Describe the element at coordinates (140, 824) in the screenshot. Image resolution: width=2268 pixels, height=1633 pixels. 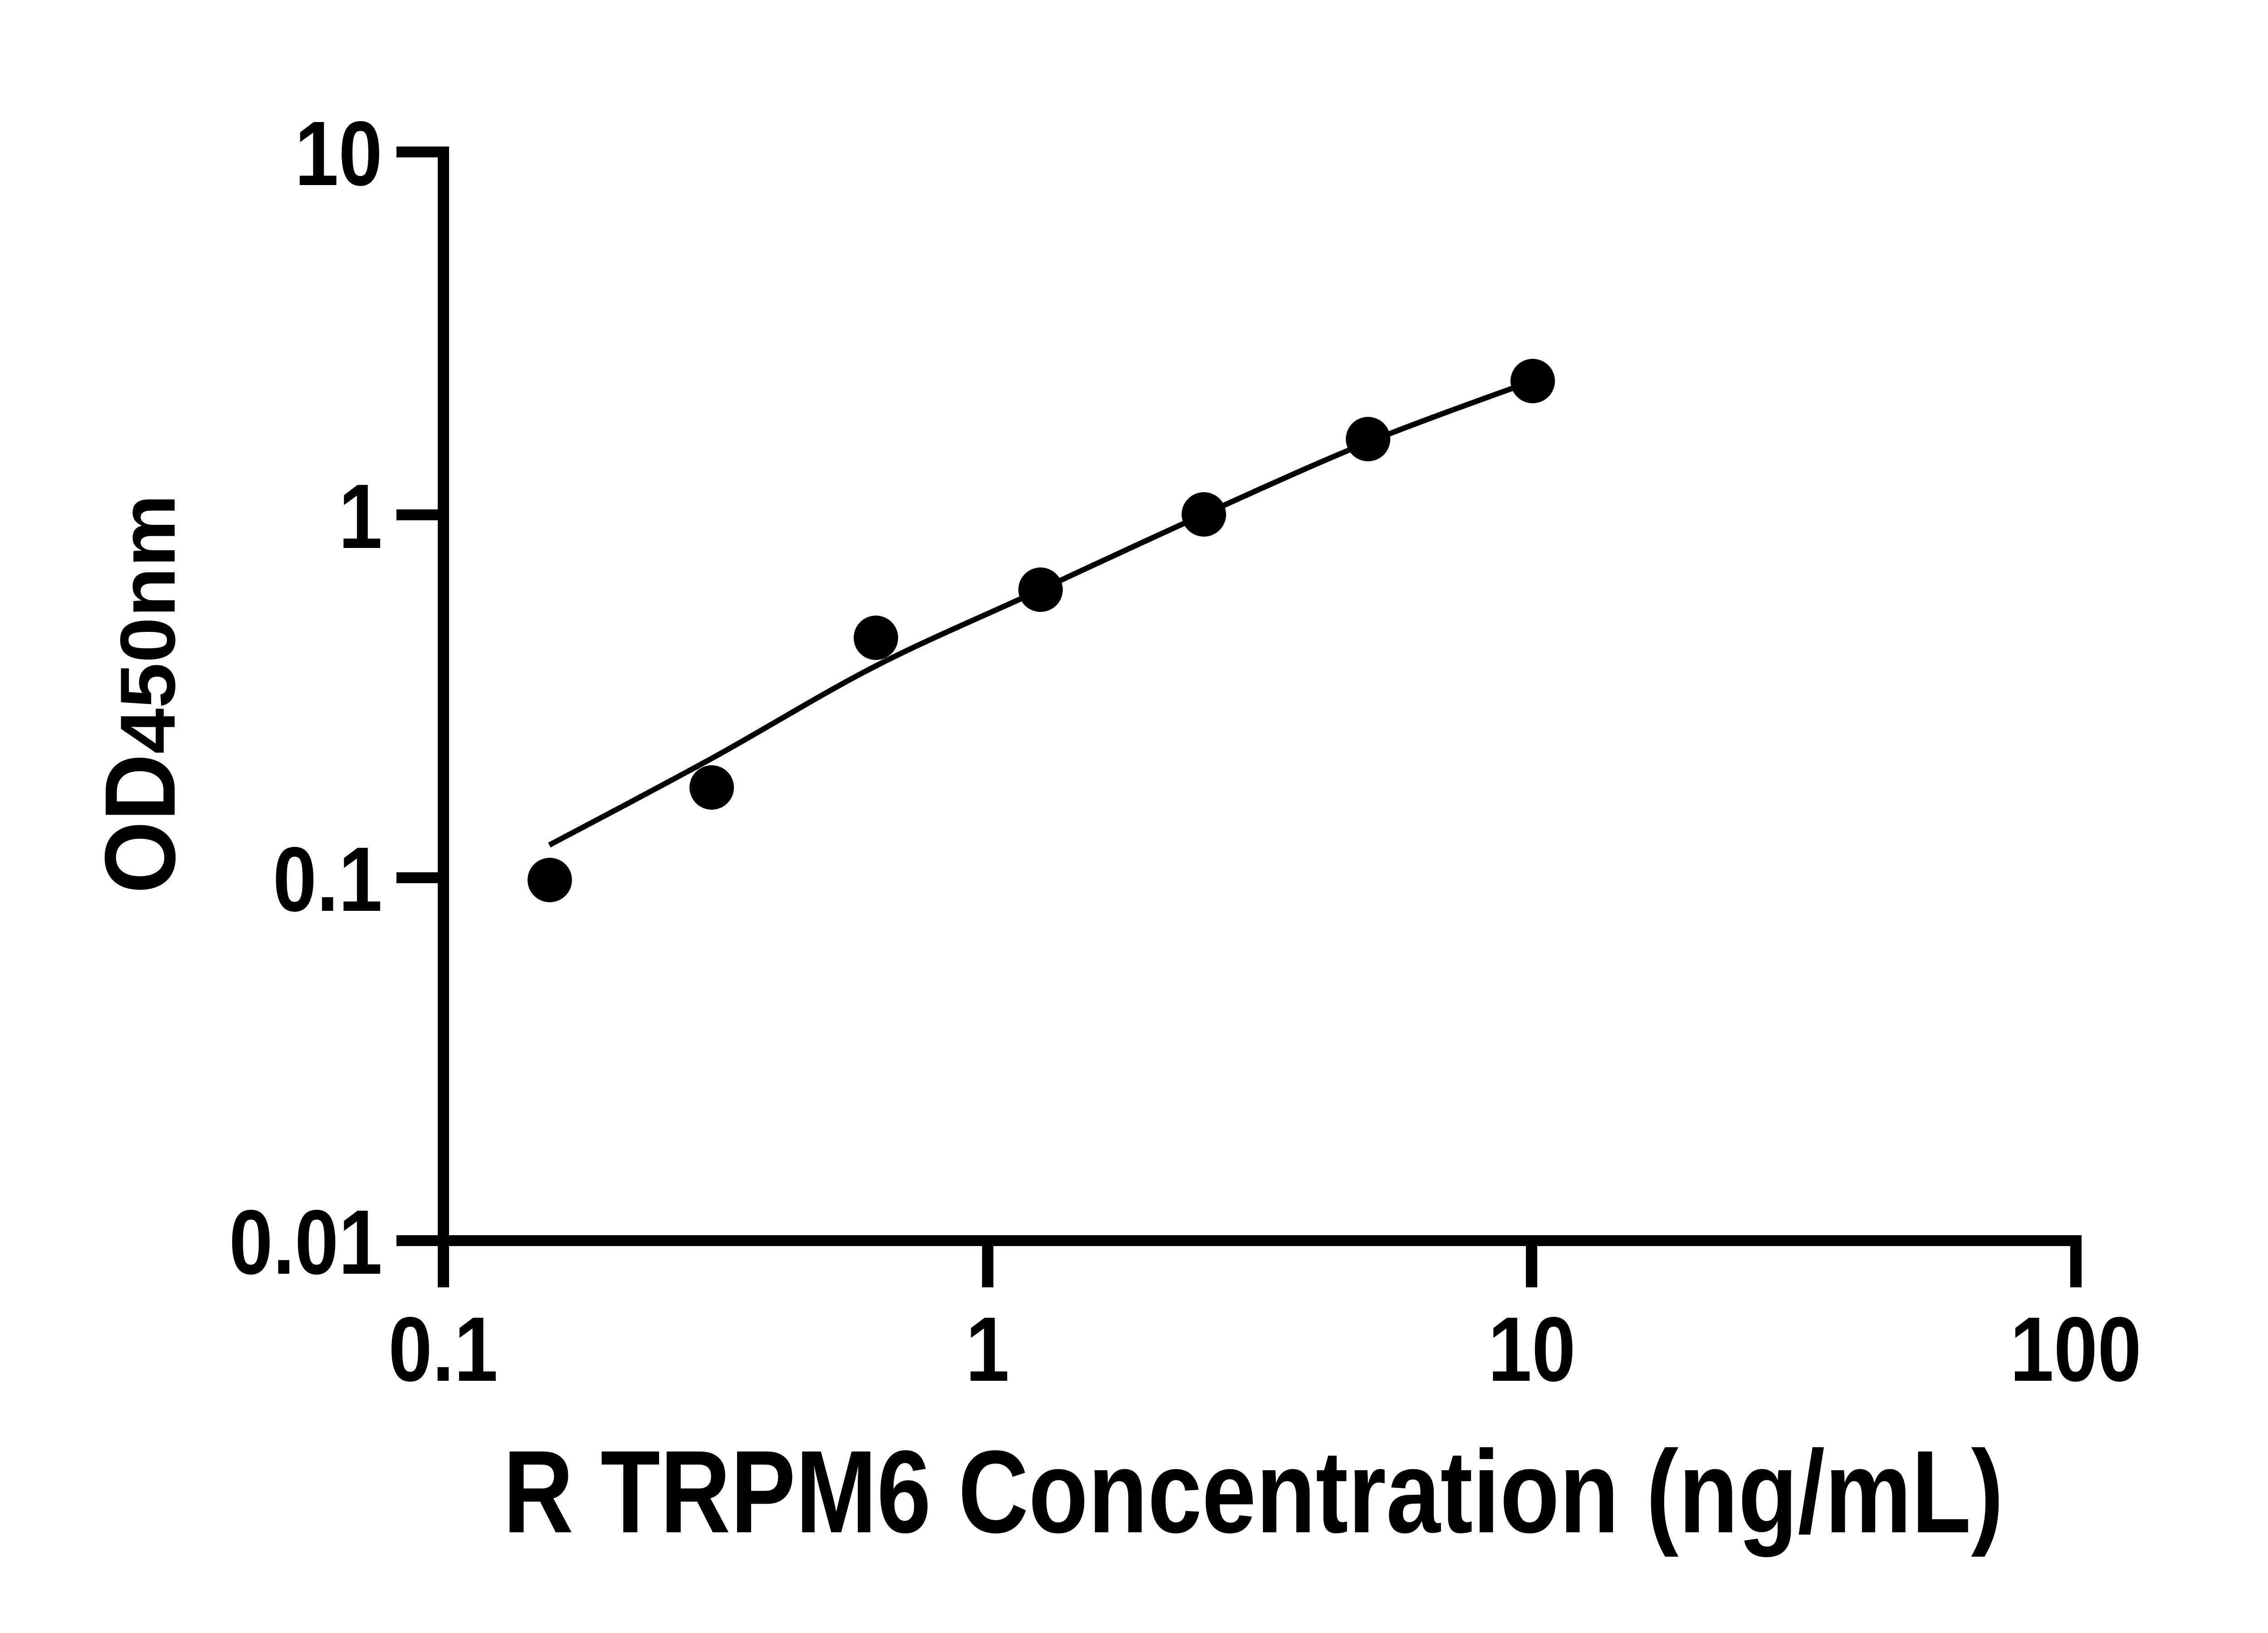
I see `svg-text: OD` at that location.